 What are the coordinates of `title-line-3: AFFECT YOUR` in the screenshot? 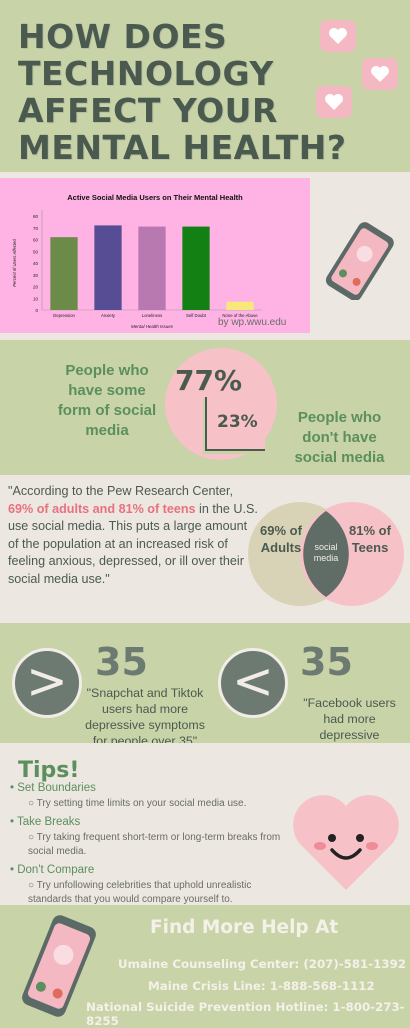 It's located at (148, 110).